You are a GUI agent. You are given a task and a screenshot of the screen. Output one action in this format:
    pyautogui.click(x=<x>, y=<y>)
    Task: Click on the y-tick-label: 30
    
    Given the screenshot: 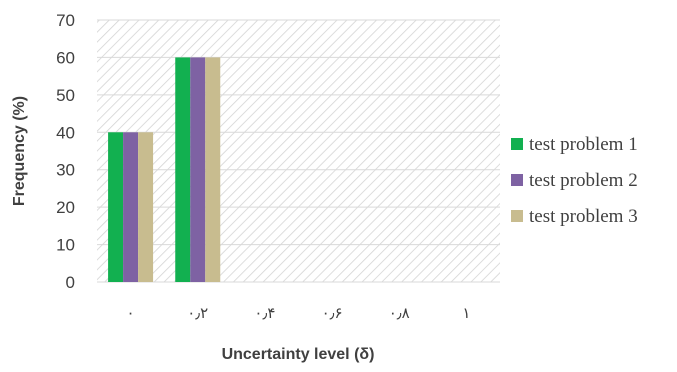 What is the action you would take?
    pyautogui.click(x=65, y=170)
    